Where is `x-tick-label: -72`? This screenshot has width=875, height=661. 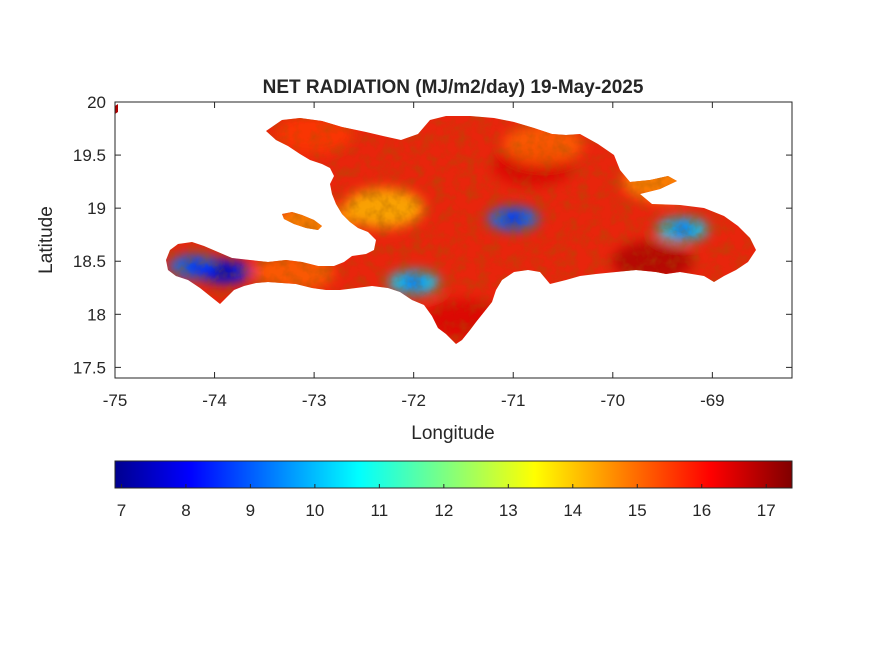
x-tick-label: -72 is located at coordinates (413, 400).